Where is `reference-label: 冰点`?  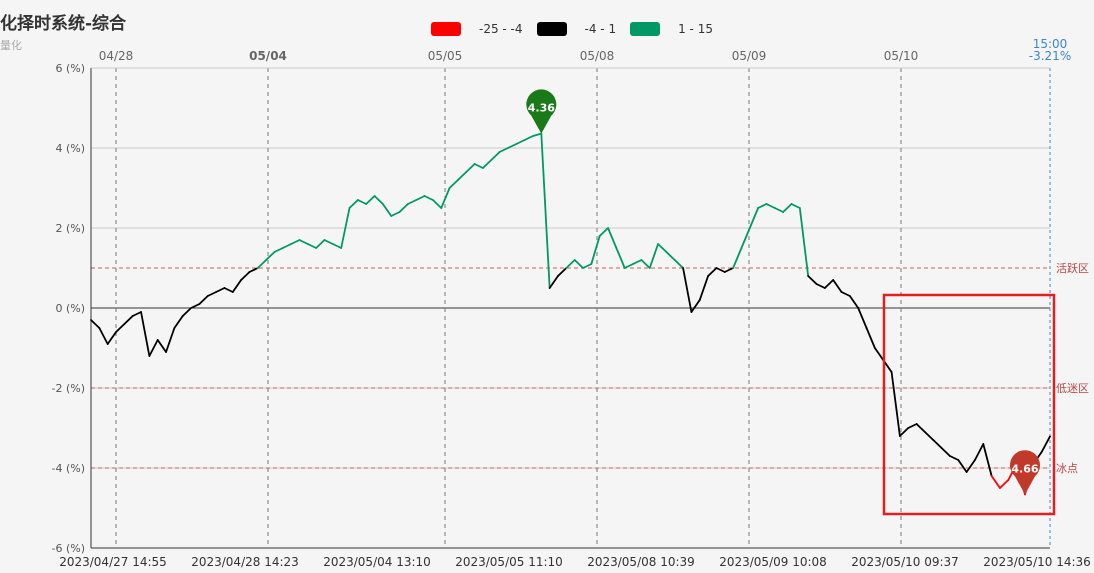
reference-label: 冰点 is located at coordinates (1067, 468).